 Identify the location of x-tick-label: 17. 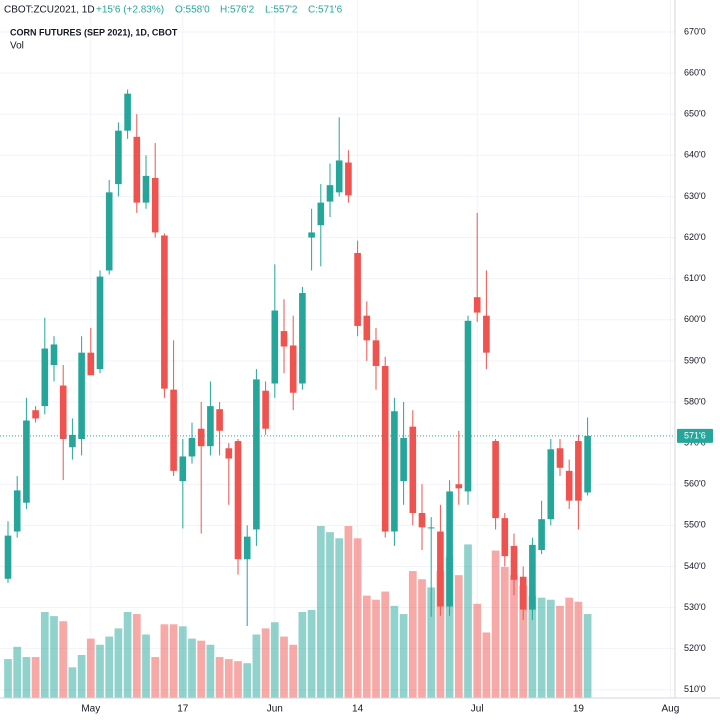
(183, 709).